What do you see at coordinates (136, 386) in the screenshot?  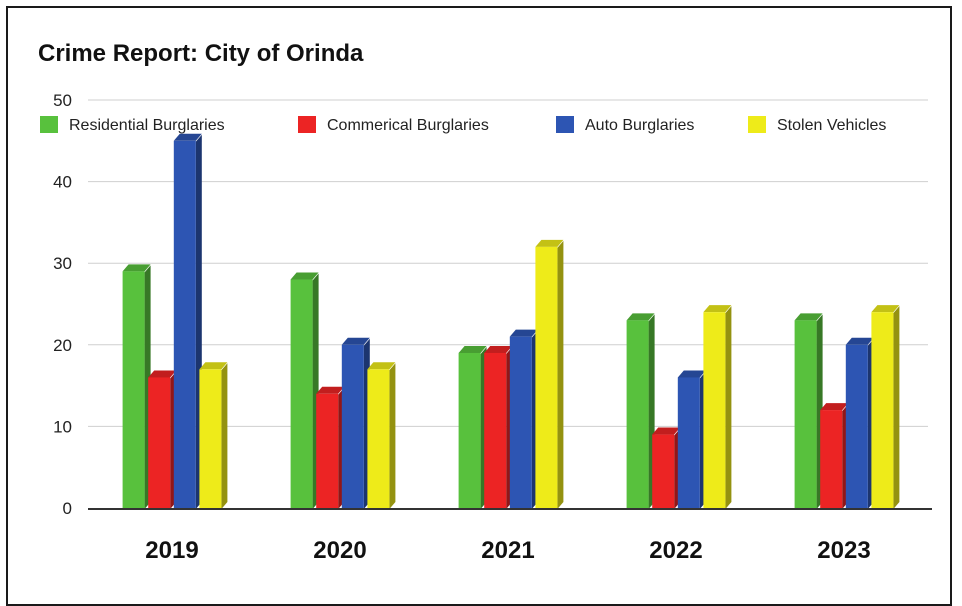 I see `bar-residential-burglaries-2019` at bounding box center [136, 386].